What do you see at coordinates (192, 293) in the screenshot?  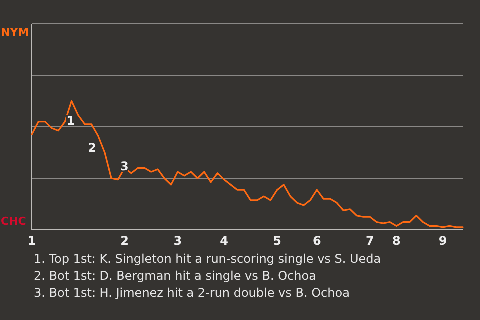 I see `text: 3. Bot 1st: H. Jimenez hit a 2-run double vs B. Ochoa` at bounding box center [192, 293].